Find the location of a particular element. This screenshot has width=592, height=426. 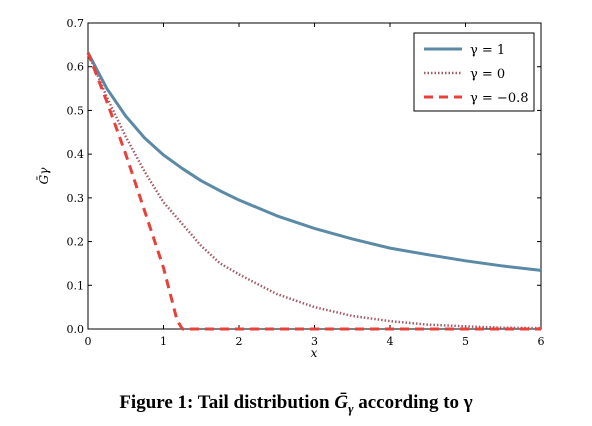

x-tick-label: 2 is located at coordinates (239, 341).